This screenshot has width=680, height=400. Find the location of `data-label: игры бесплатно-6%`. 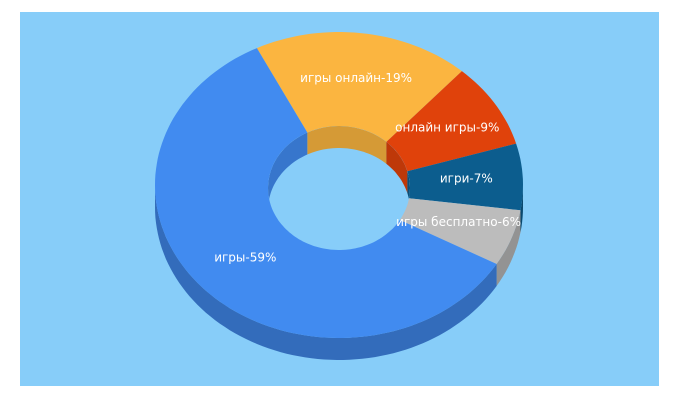

data-label: игры бесплатно-6% is located at coordinates (458, 222).